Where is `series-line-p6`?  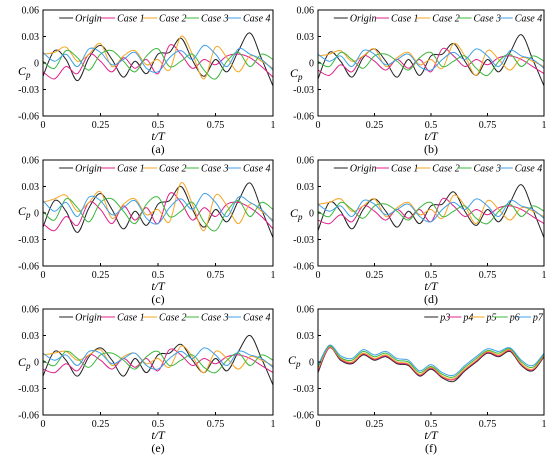
series-line-p6 is located at coordinates (431, 361).